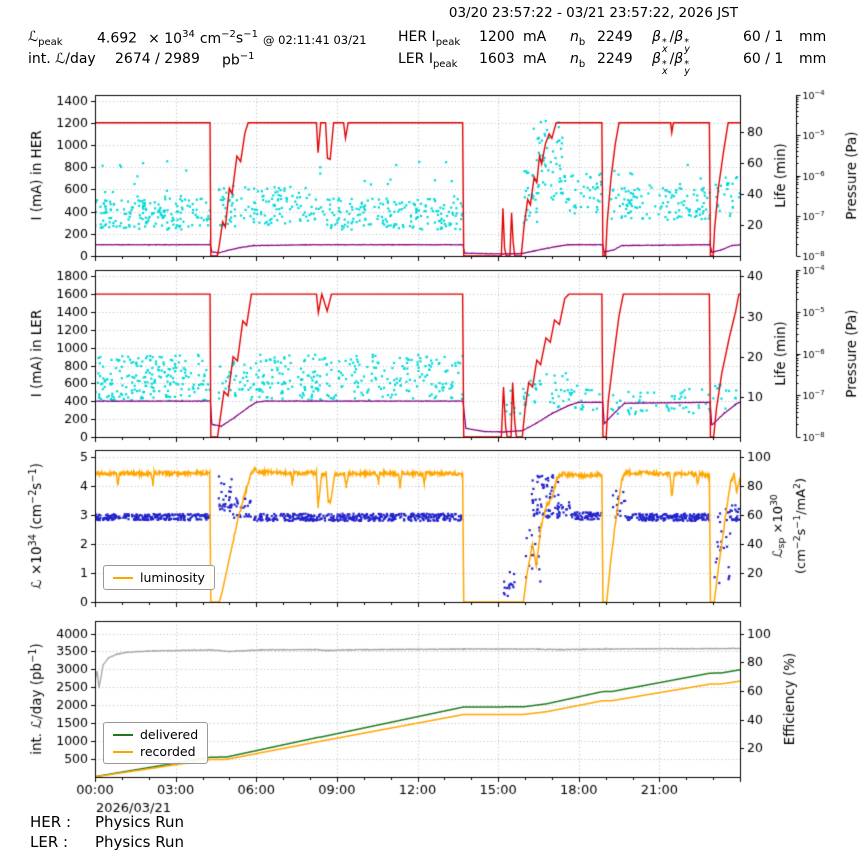 The image size is (864, 864). What do you see at coordinates (445, 64) in the screenshot?
I see `ler-ipeak-sub: peak` at bounding box center [445, 64].